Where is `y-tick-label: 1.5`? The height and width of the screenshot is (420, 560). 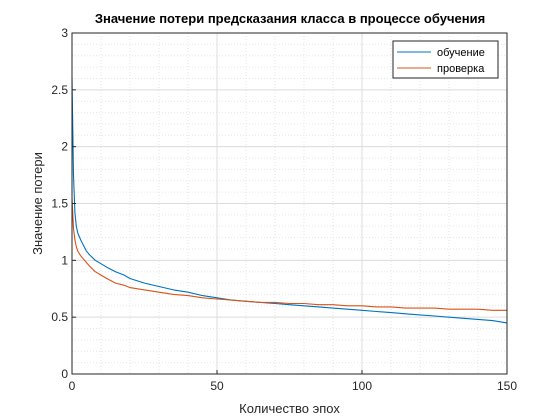
y-tick-label: 1.5 is located at coordinates (59, 204).